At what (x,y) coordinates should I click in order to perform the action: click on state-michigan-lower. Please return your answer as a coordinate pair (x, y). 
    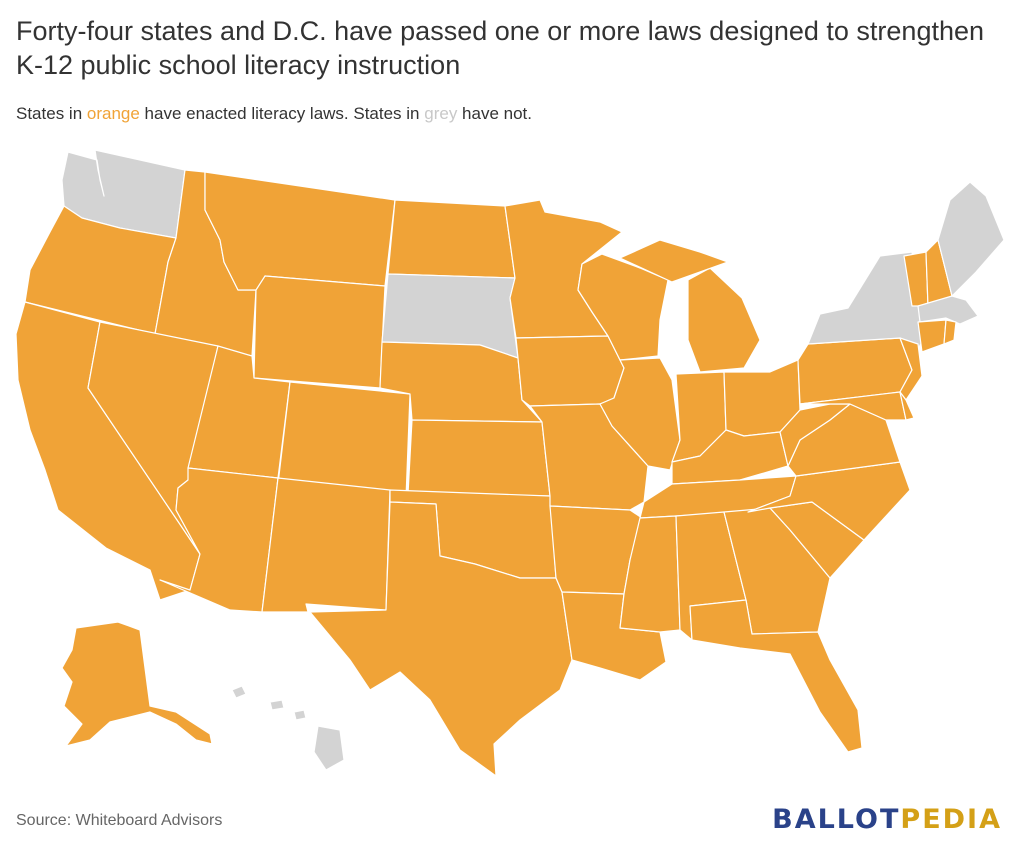
    Looking at the image, I should click on (724, 320).